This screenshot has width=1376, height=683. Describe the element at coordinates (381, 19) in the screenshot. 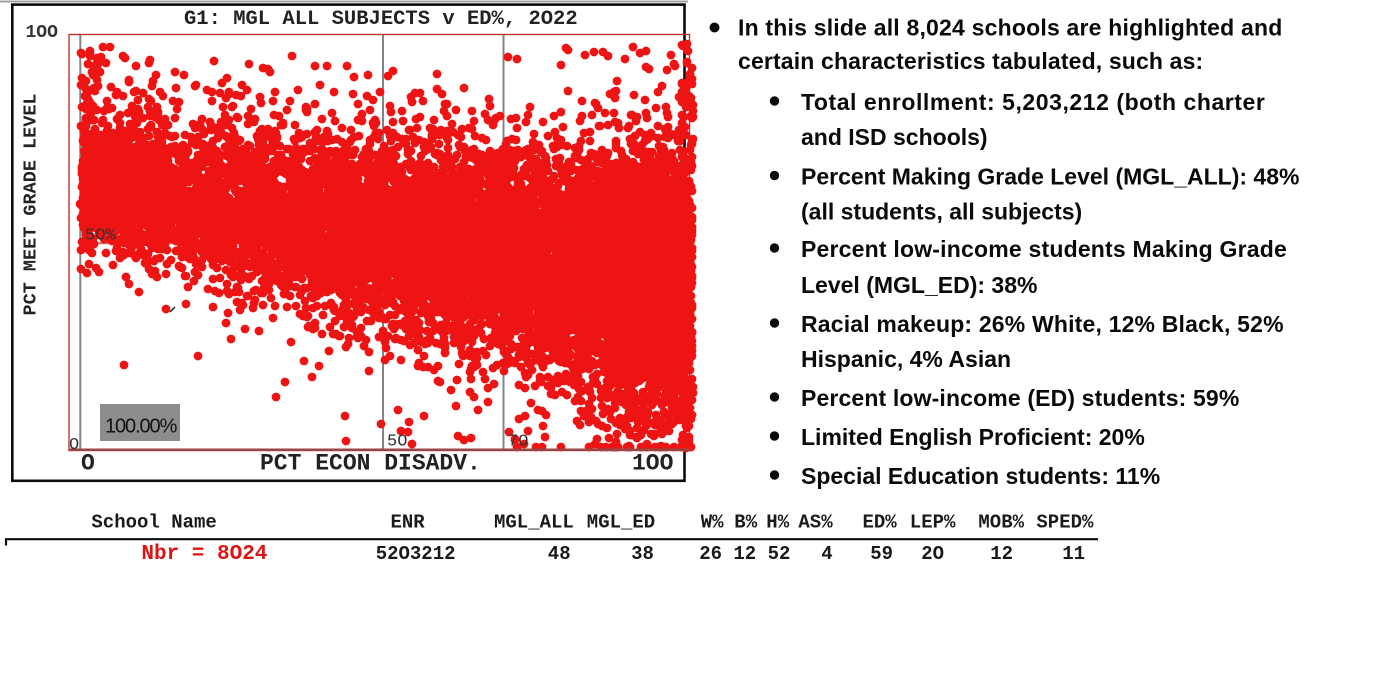

I see `svg-text:G1: MGL ALL SUBJECTS v ED%, 2O: G1: MGL ALL SUBJECTS v ED%, 2O22` at that location.